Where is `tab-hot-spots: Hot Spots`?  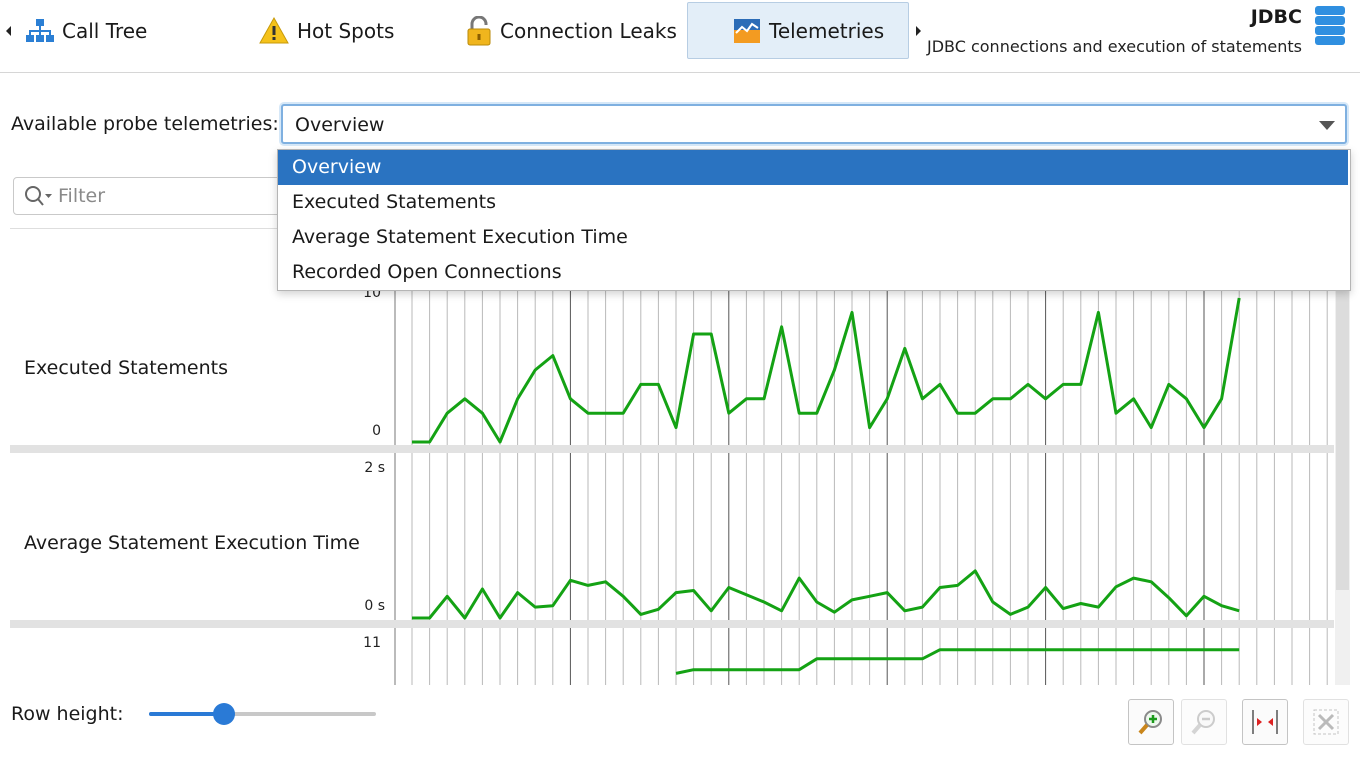
tab-hot-spots: Hot Spots is located at coordinates (326, 30).